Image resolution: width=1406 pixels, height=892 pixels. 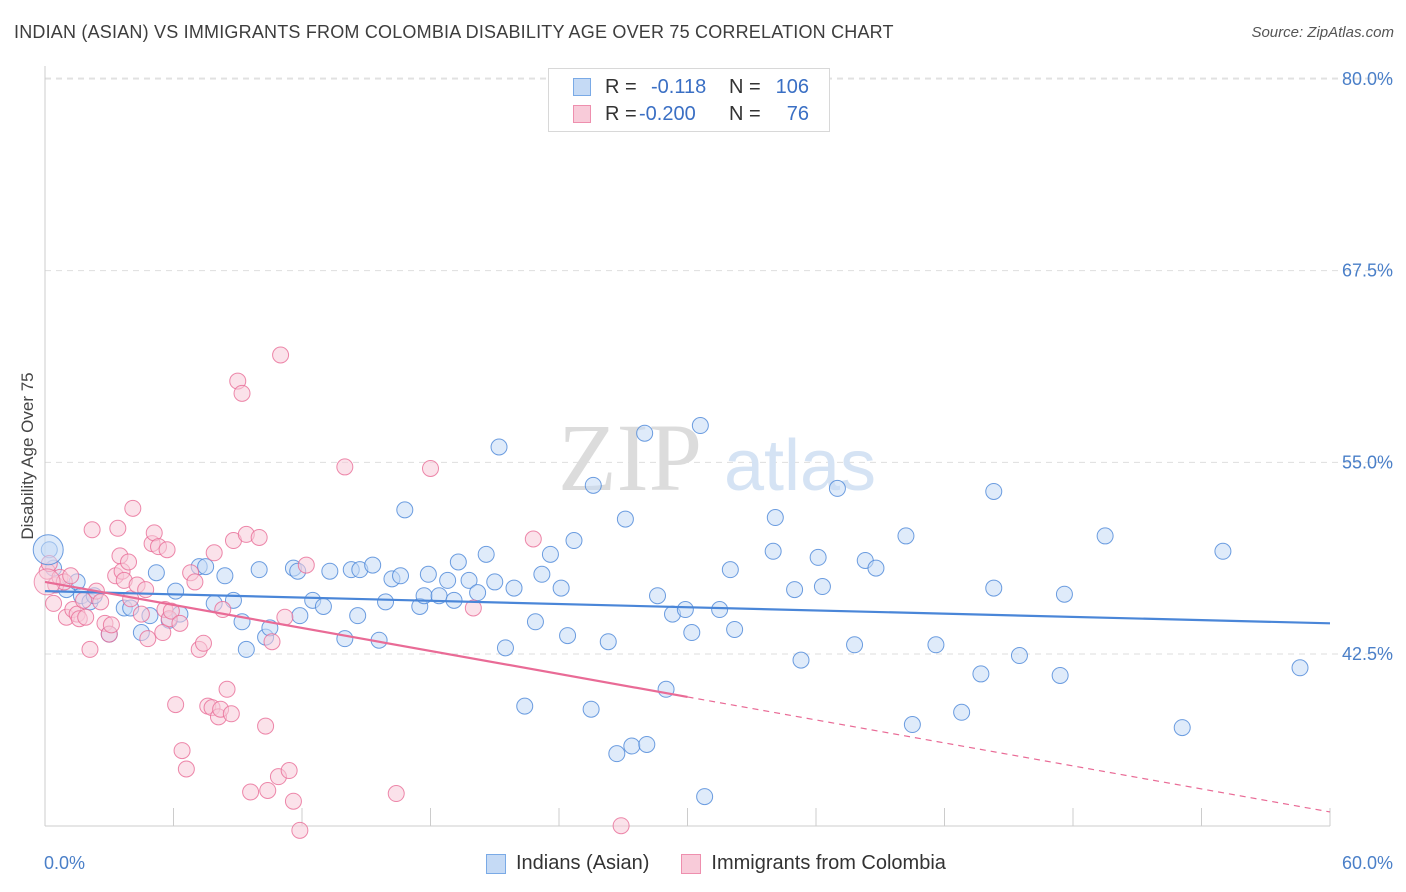 What do you see at coordinates (64, 863) in the screenshot?
I see `x-tick-label: 0.0%` at bounding box center [64, 863].